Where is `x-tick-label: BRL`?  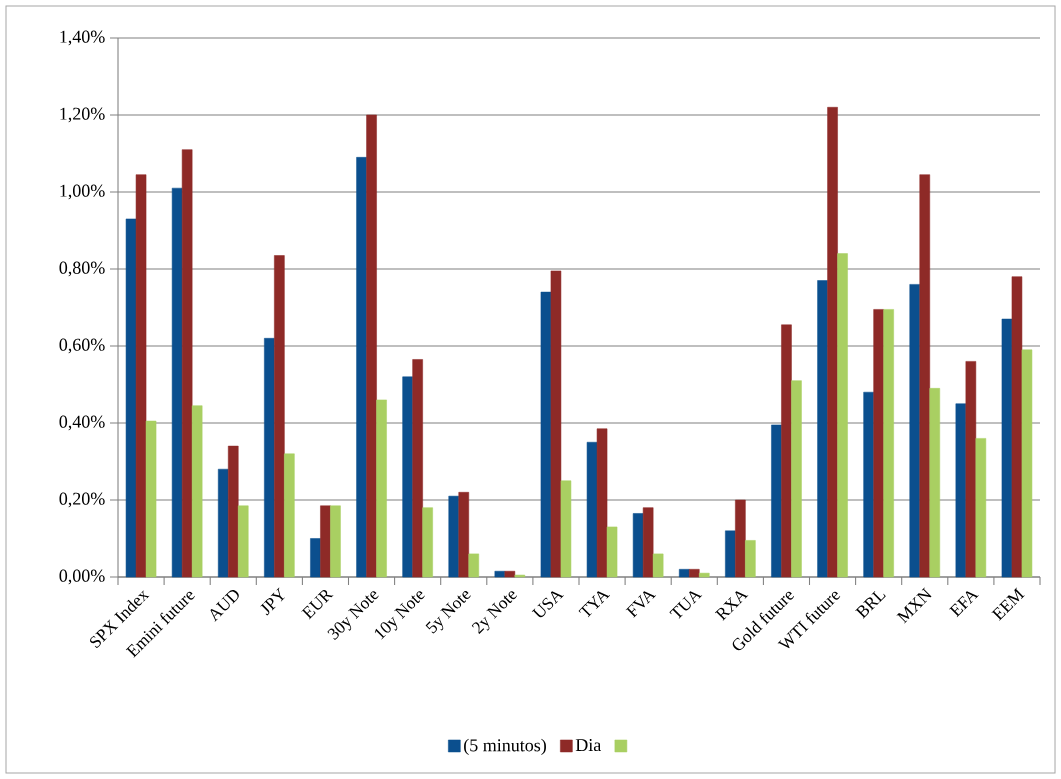 x-tick-label: BRL is located at coordinates (870, 604).